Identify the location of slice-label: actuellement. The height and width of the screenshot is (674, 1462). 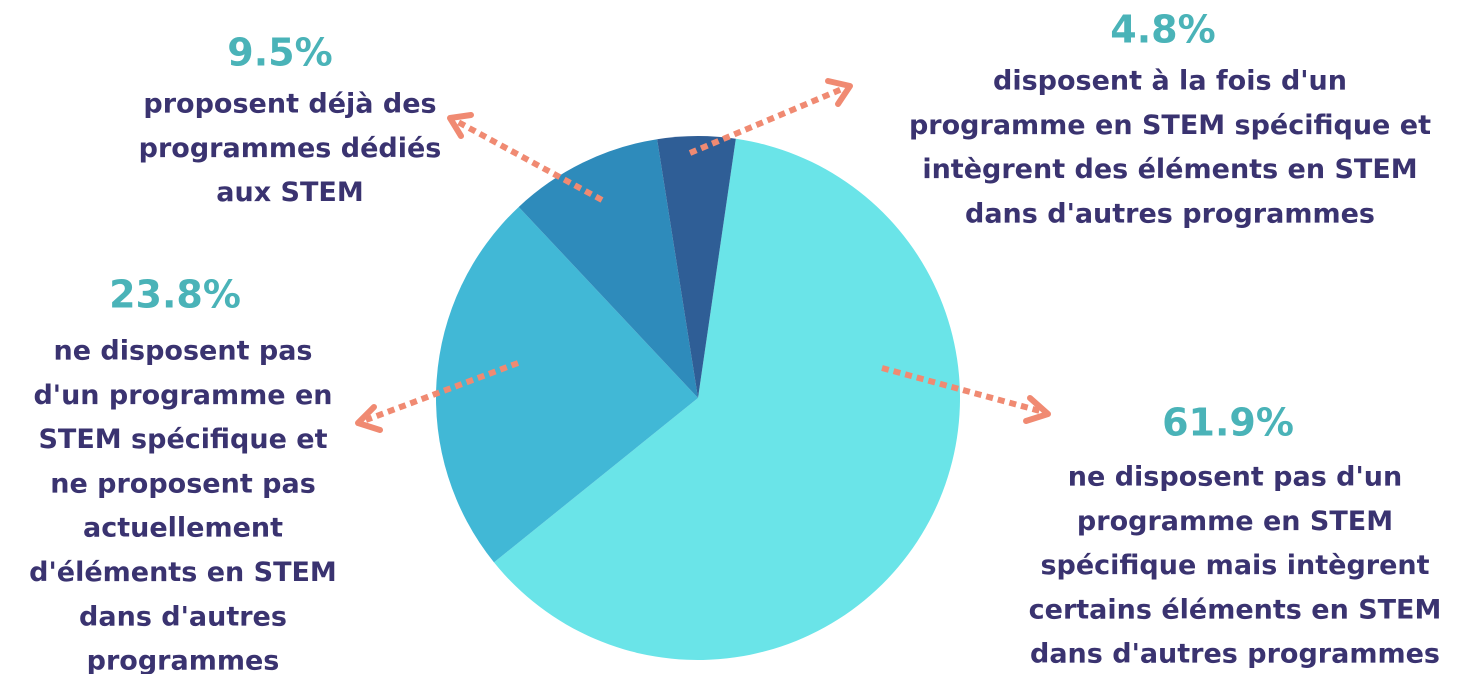
(183, 528).